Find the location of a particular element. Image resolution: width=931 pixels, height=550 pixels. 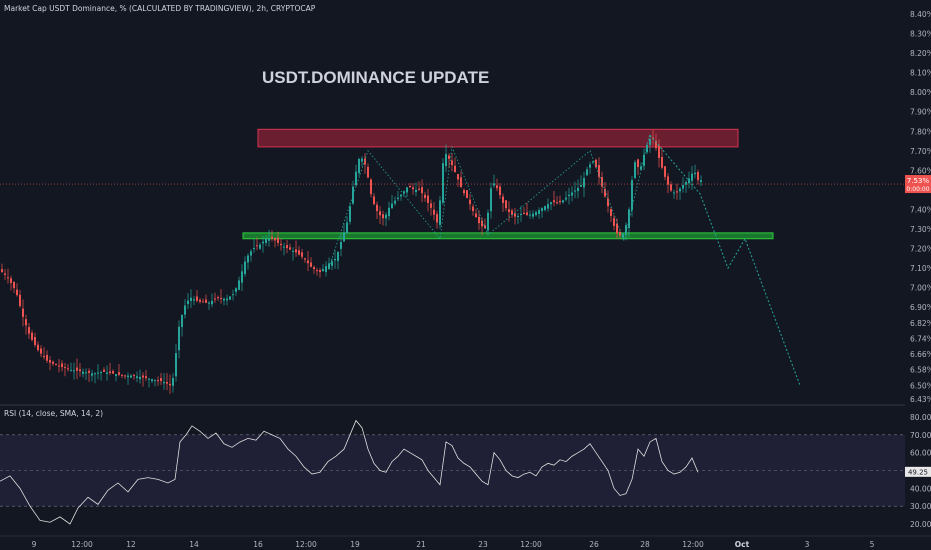

price-tick-label: 6.90% is located at coordinates (920, 307).